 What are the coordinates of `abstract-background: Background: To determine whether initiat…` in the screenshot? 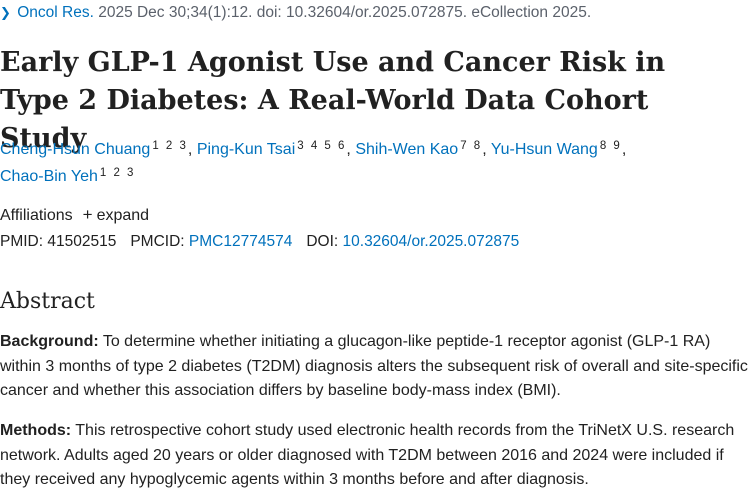 It's located at (374, 367).